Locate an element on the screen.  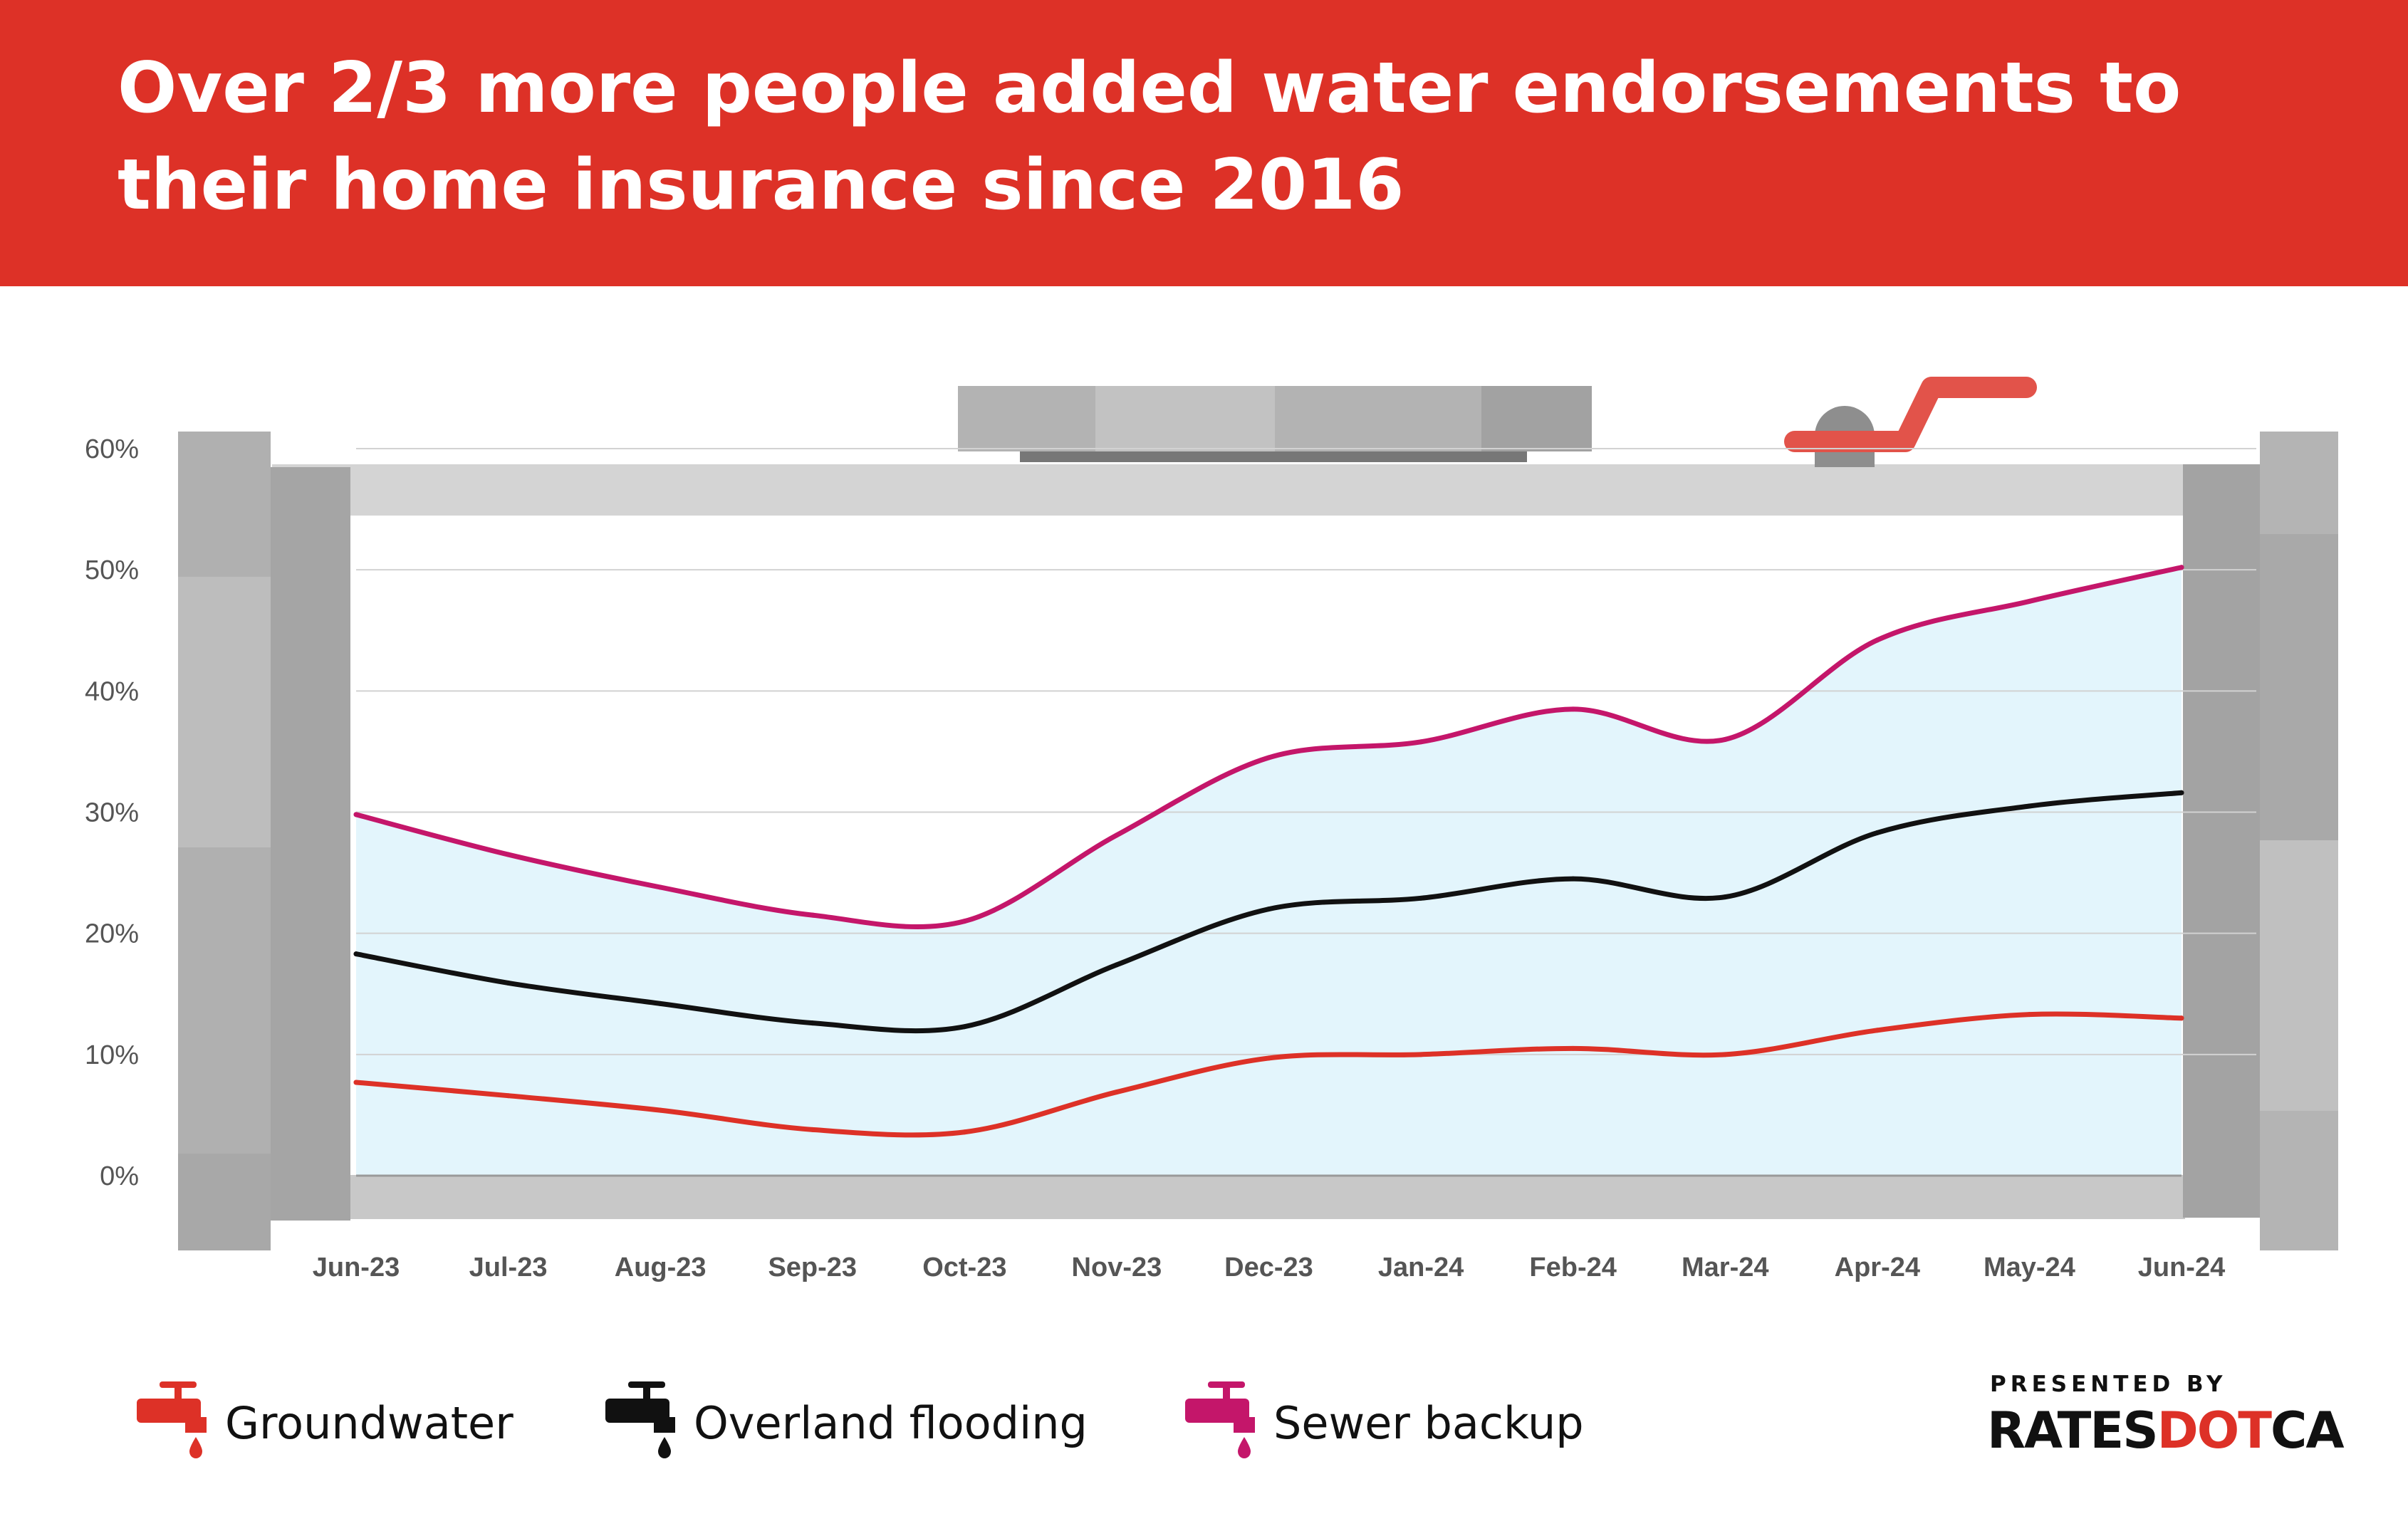
y-tick-label: 10% is located at coordinates (112, 1055).